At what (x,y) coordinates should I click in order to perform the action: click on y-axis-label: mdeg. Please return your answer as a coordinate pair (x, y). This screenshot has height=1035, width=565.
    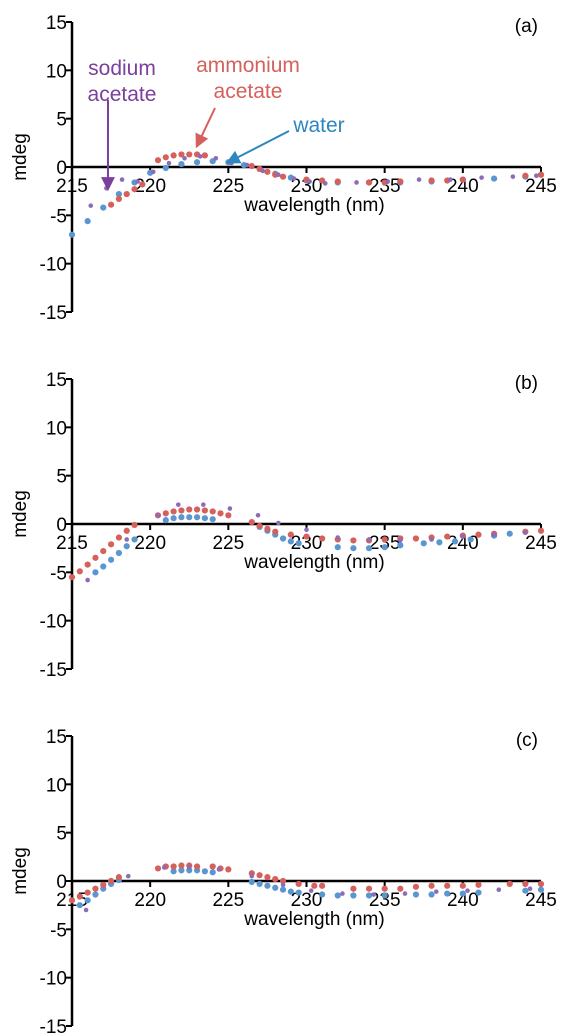
    Looking at the image, I should click on (20, 157).